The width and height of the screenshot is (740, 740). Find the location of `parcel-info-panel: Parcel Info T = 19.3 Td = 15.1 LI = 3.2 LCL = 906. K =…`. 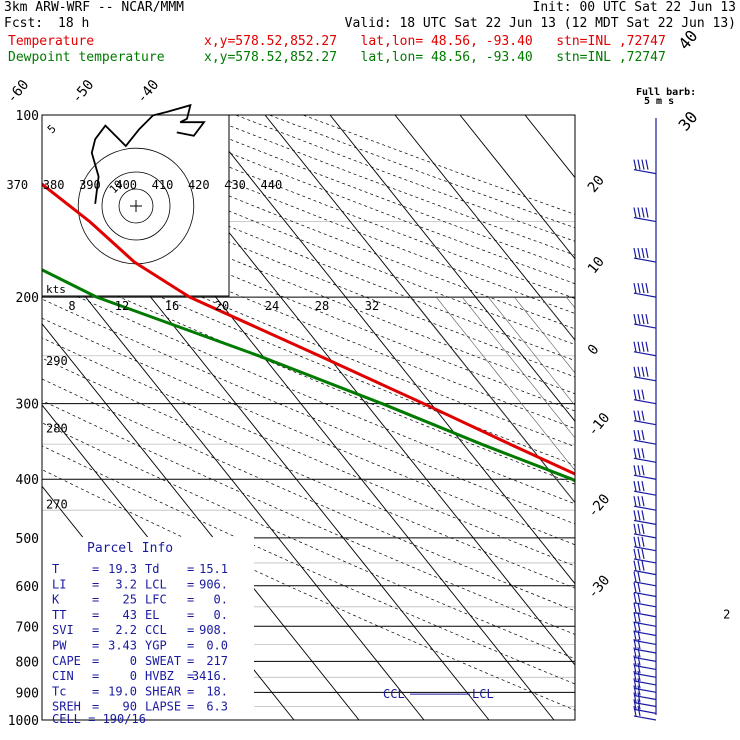

parcel-info-panel: Parcel Info T = 19.3 Td = 15.1 LI = 3.2 LCL = 906. K =… is located at coordinates (140, 633).